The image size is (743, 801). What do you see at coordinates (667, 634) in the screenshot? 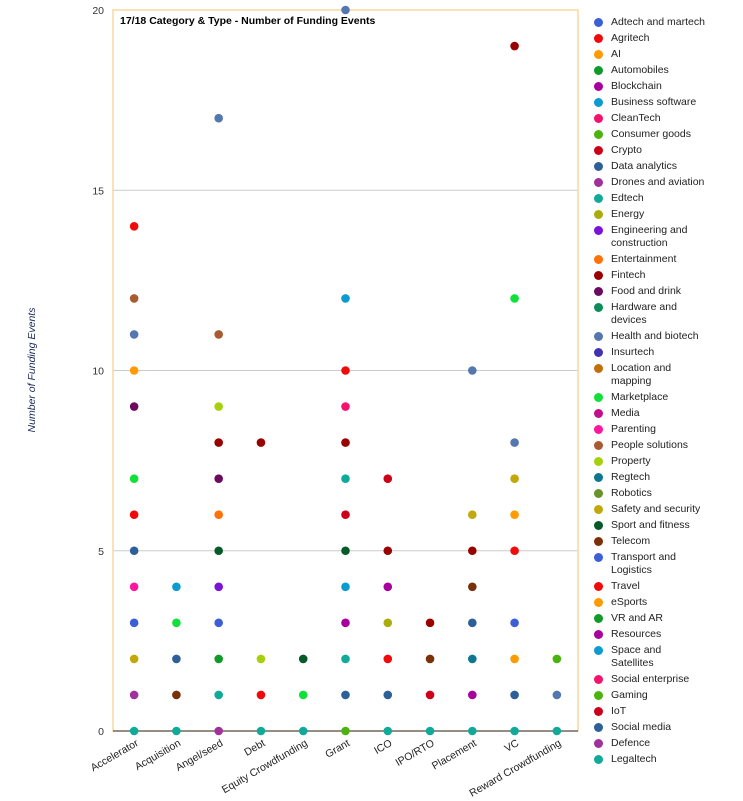
I see `legend-item: Resources` at bounding box center [667, 634].